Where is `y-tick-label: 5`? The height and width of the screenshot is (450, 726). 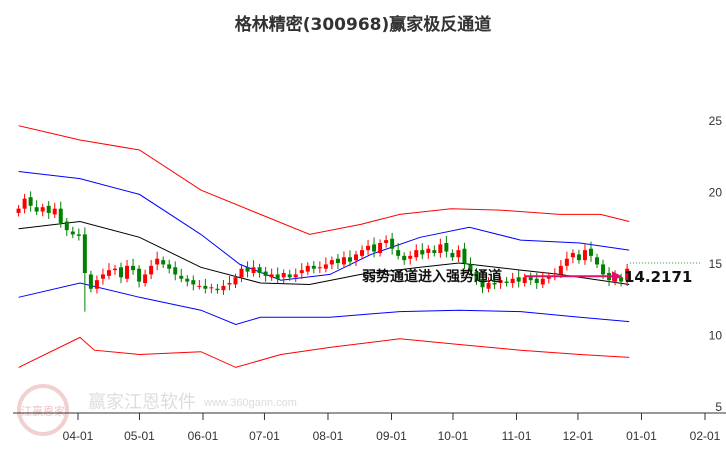
y-tick-label: 5 is located at coordinates (718, 407).